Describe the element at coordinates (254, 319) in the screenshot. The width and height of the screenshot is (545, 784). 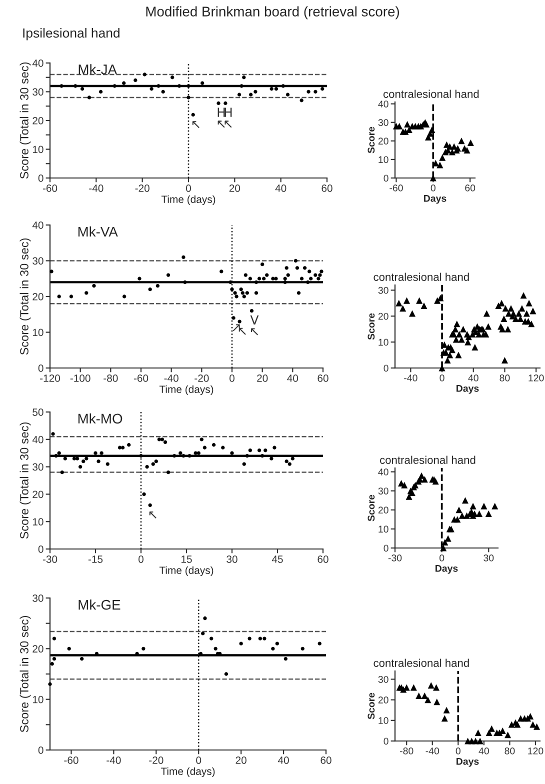
I see `annotation: V` at that location.